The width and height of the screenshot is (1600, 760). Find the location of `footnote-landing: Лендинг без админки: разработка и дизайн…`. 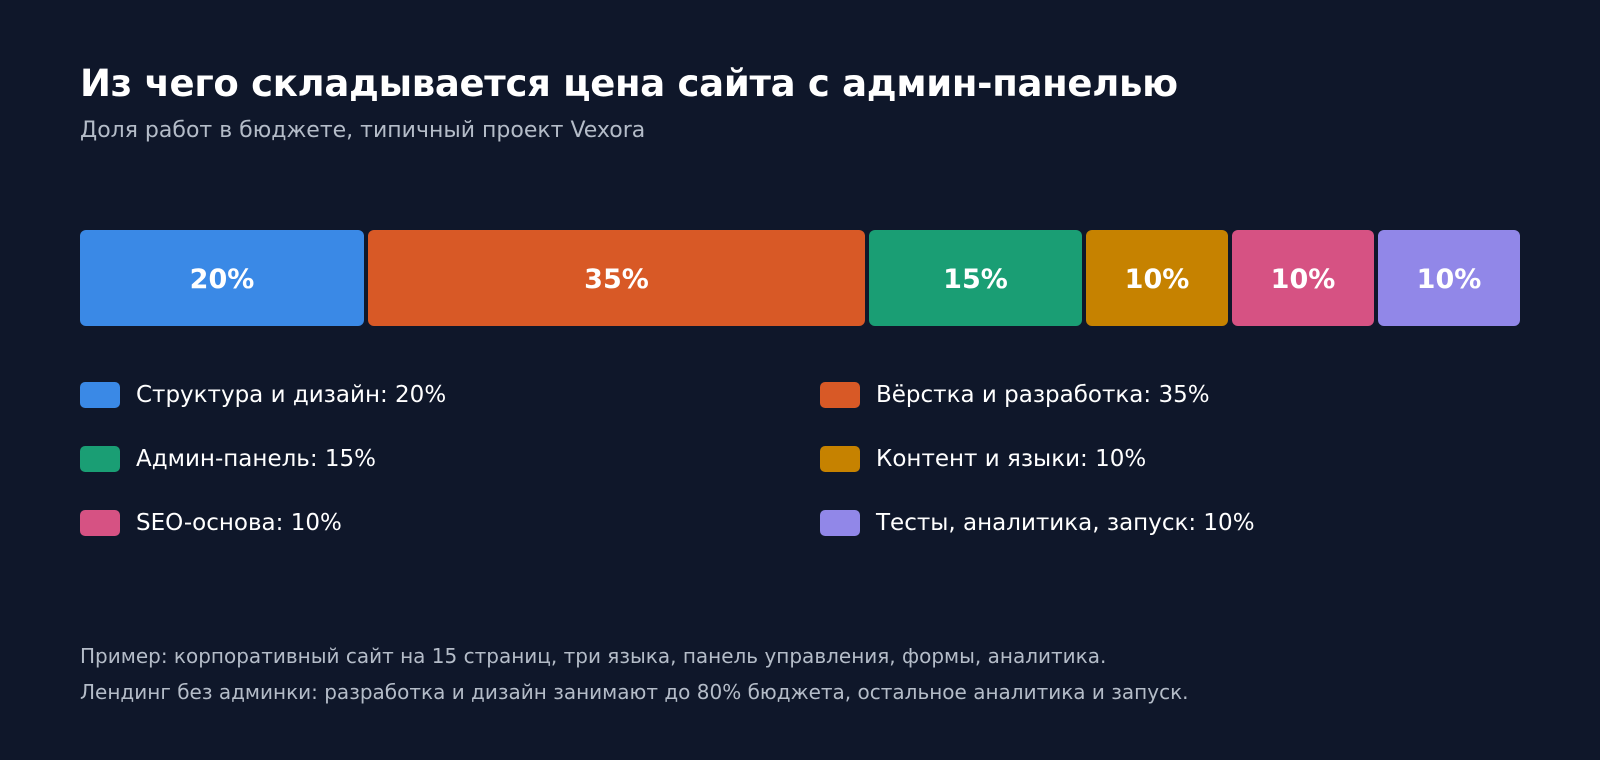

footnote-landing: Лендинг без админки: разработка и дизайн… is located at coordinates (634, 692).